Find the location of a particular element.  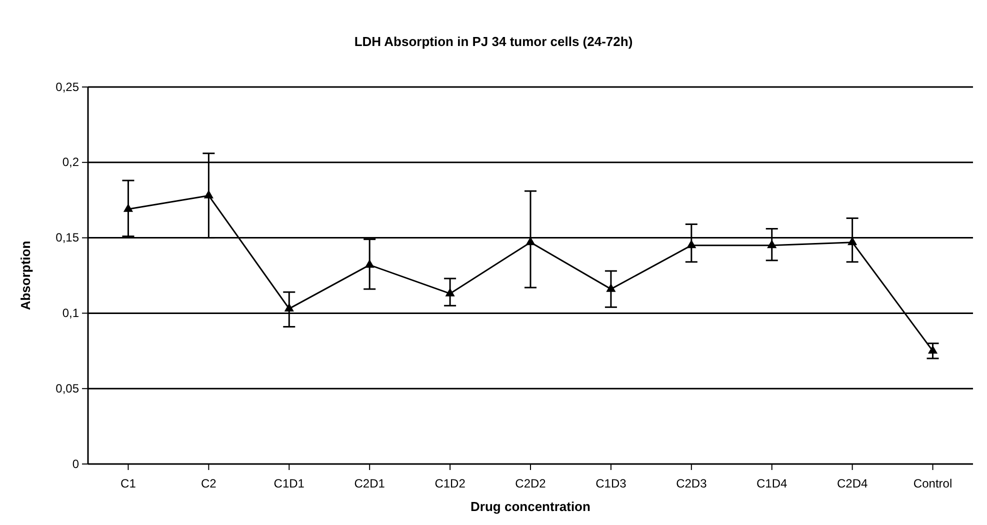

x-tick-label: Control is located at coordinates (932, 483).